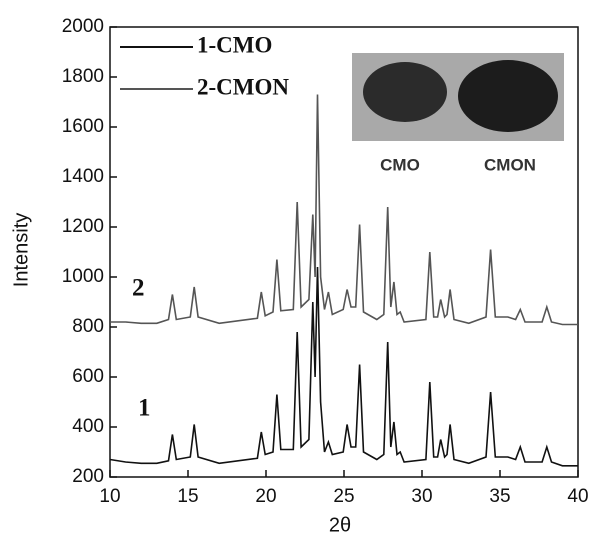  What do you see at coordinates (83, 76) in the screenshot?
I see `y-tick-label: 1800` at bounding box center [83, 76].